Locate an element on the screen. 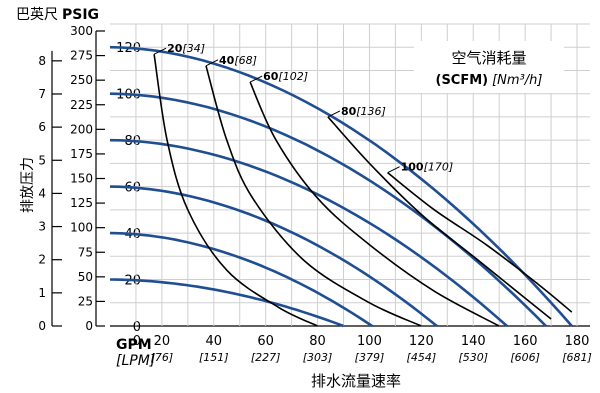  x-tick-label: 140 is located at coordinates (473, 341).